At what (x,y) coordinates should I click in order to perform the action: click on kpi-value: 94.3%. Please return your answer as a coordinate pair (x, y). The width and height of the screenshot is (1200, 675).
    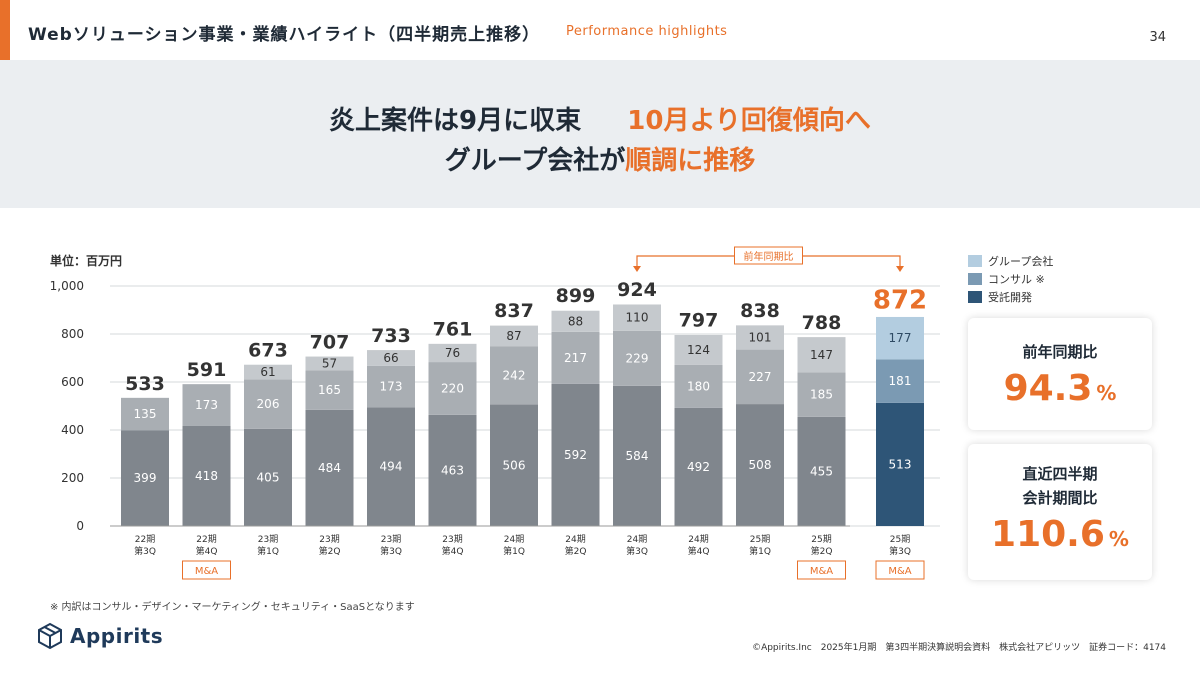
    Looking at the image, I should click on (1060, 388).